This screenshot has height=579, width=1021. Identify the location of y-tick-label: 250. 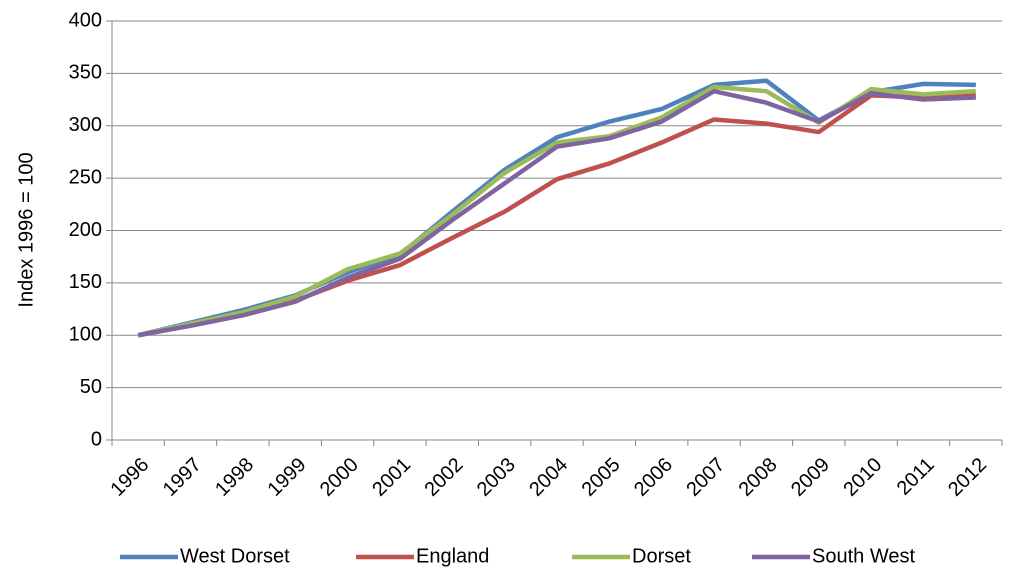
(85, 177).